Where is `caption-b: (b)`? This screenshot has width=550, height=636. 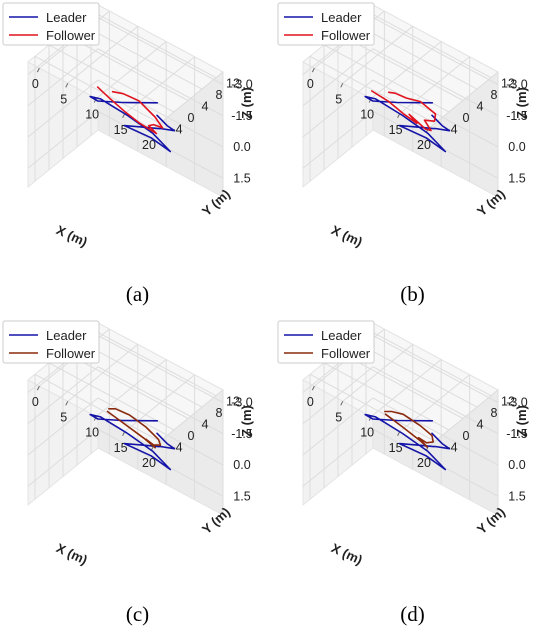
caption-b: (b) is located at coordinates (412, 294).